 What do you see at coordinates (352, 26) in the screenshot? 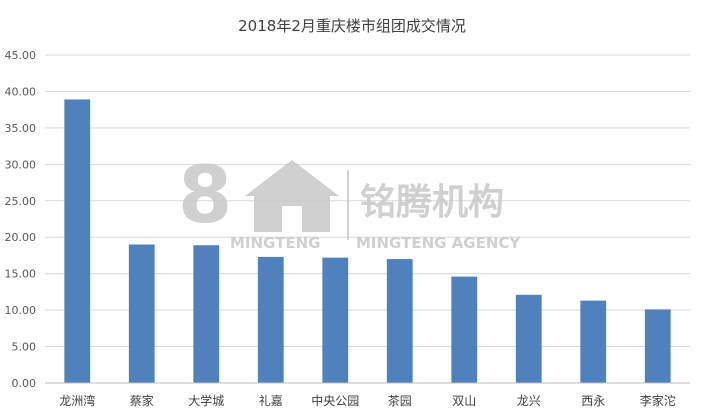
I see `chart-title: 2018年2月重庆楼市组团成交情况` at bounding box center [352, 26].